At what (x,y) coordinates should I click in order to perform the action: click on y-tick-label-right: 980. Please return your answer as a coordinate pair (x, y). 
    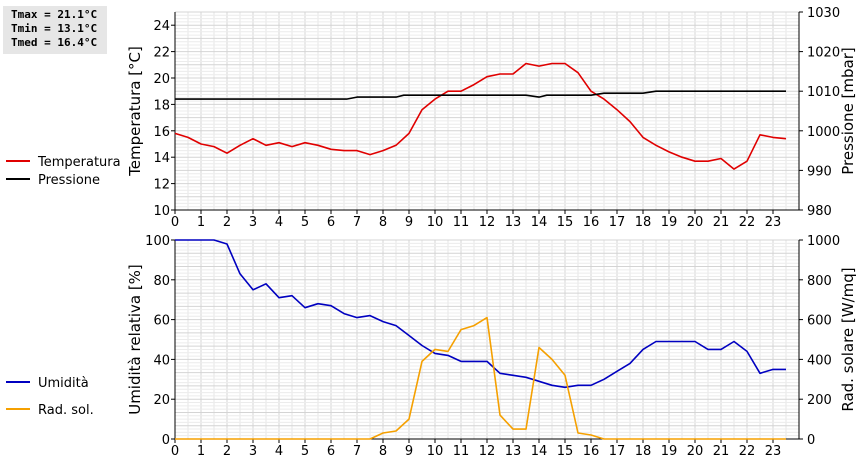
    Looking at the image, I should click on (819, 211).